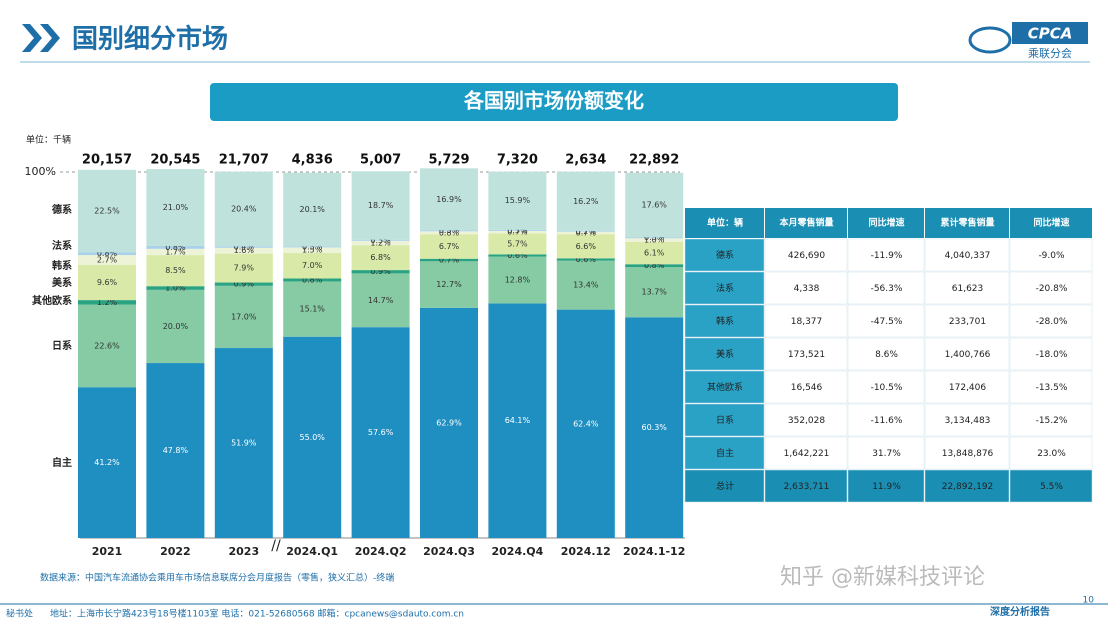  Describe the element at coordinates (380, 271) in the screenshot. I see `data-label: 0.9%` at that location.